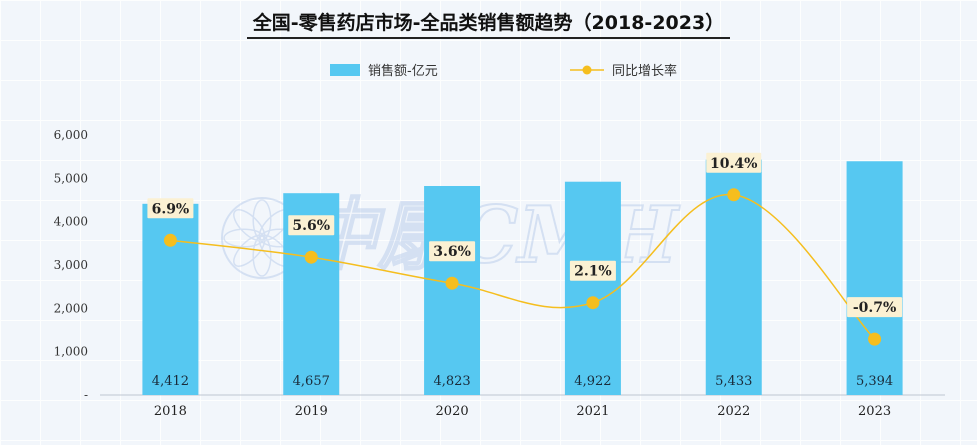  I want to click on bar-value-label: 4,412, so click(170, 381).